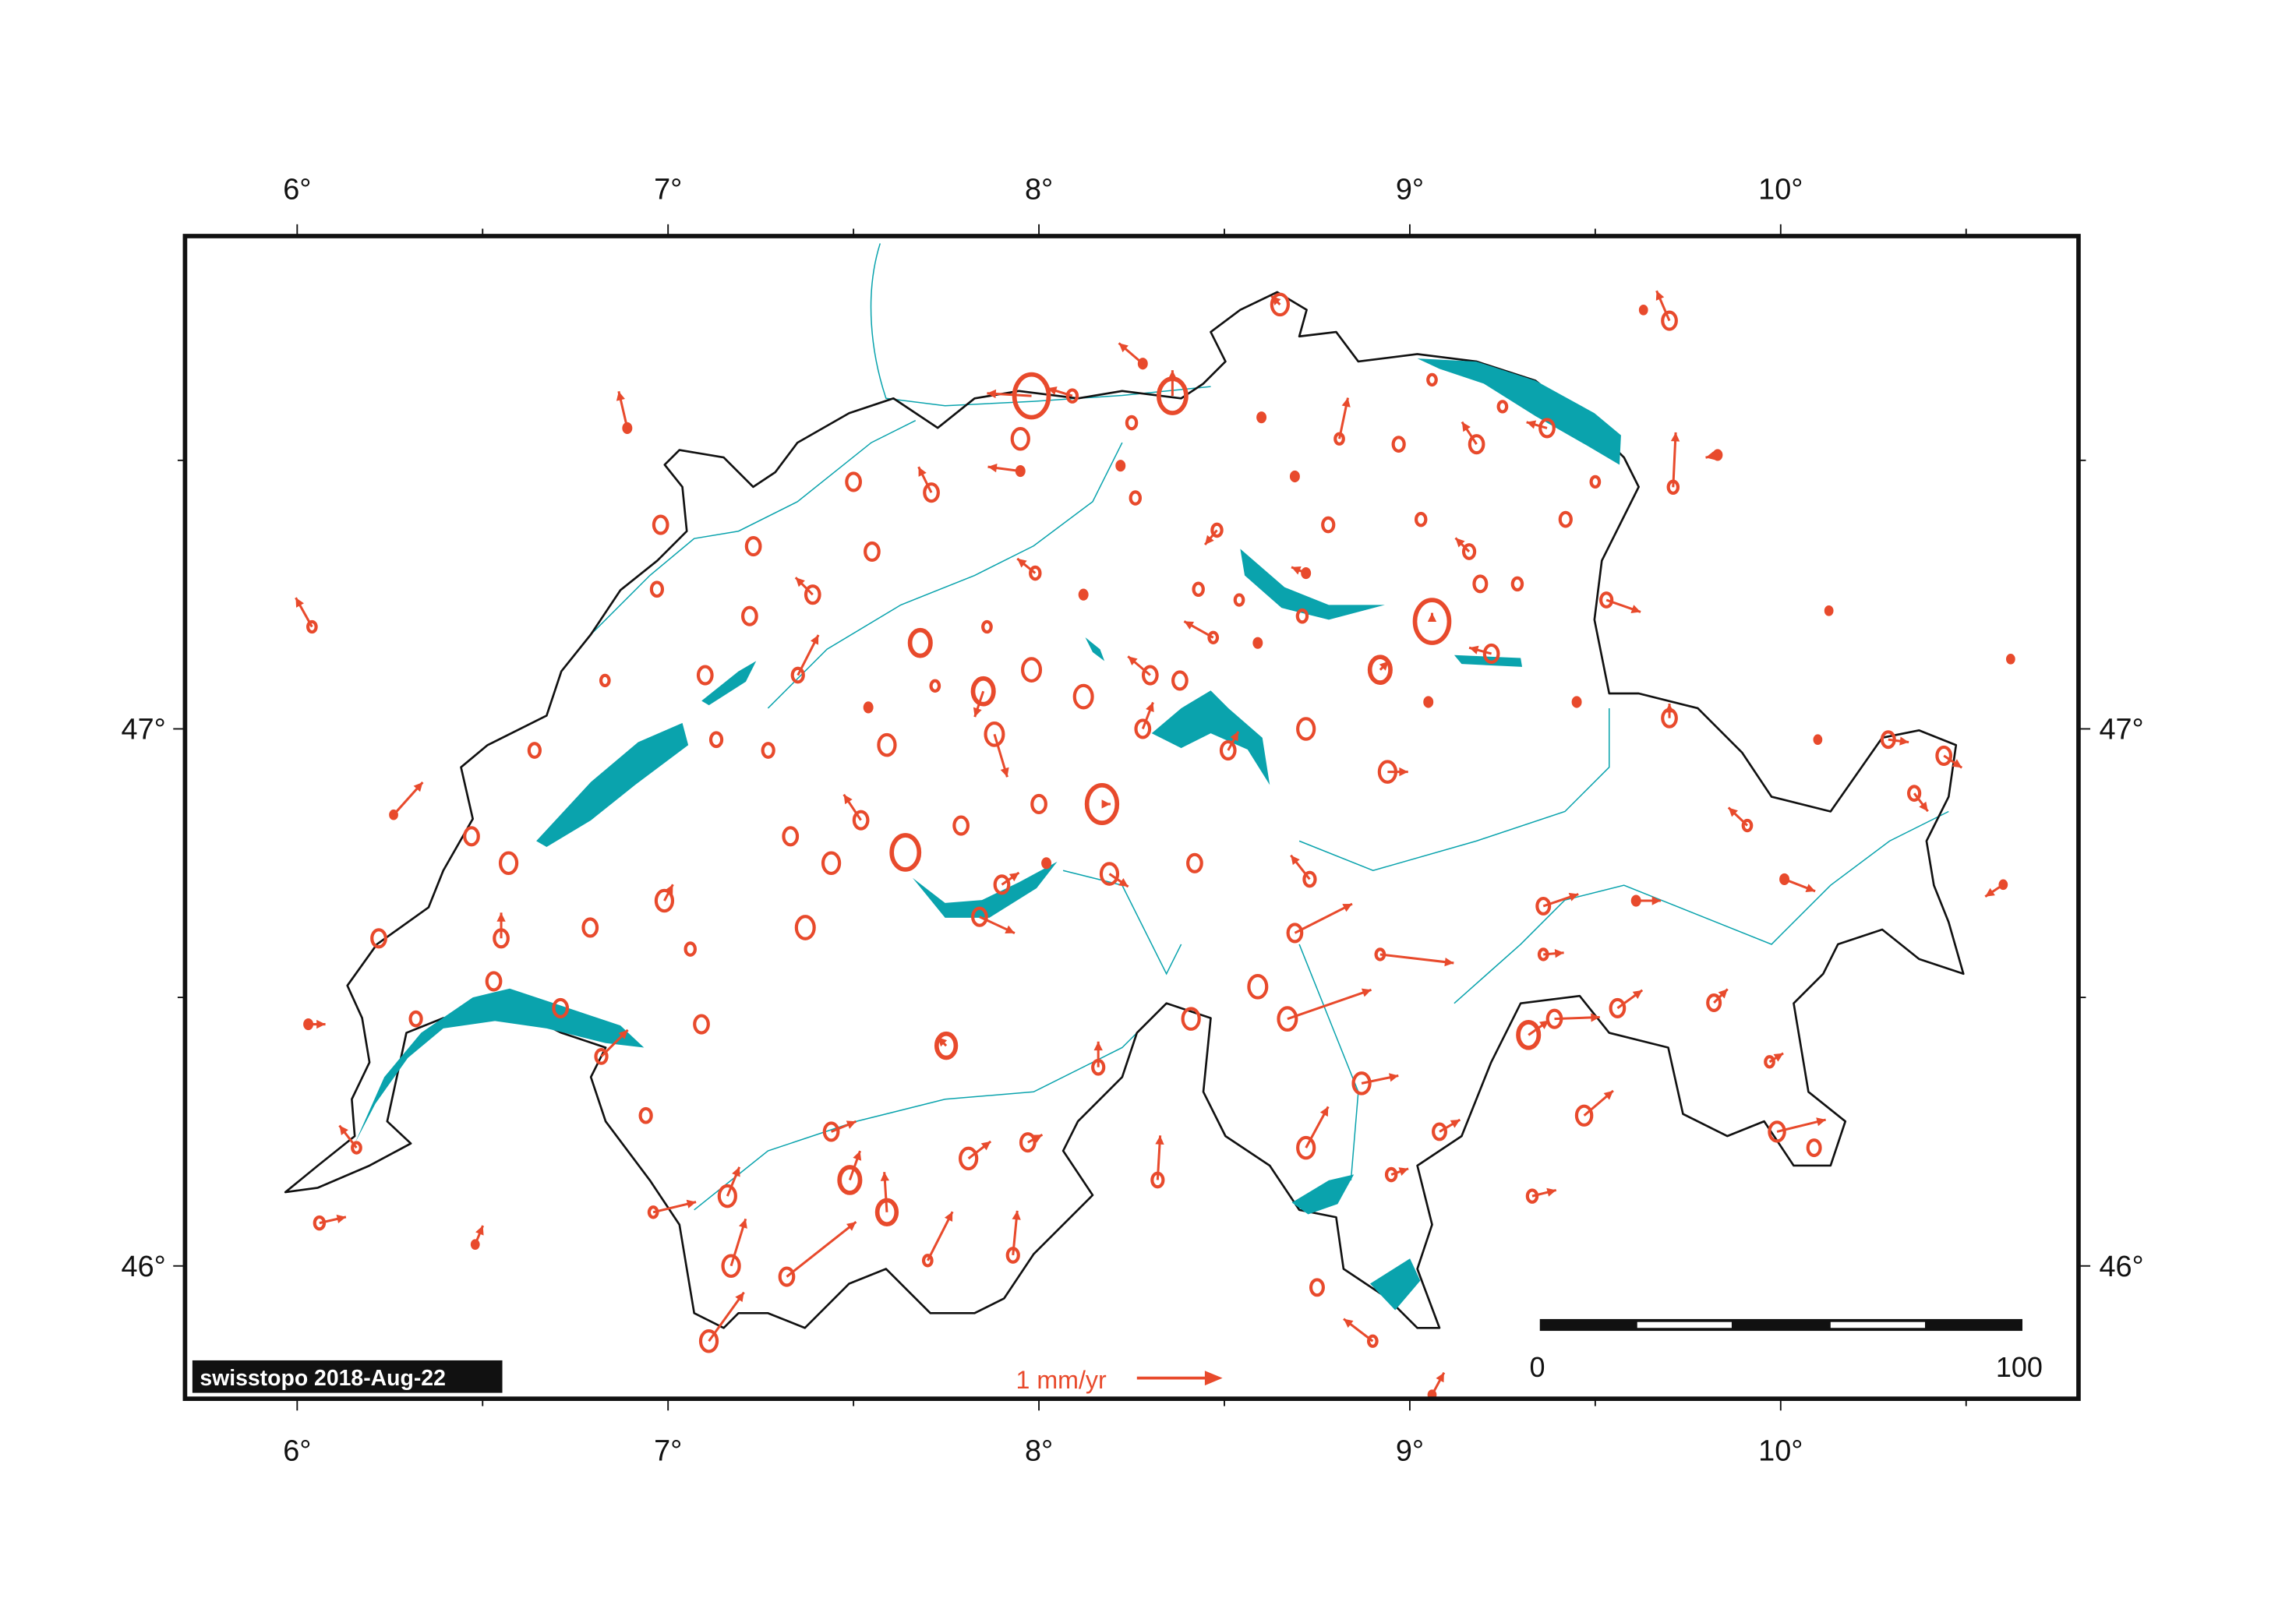 The image size is (2296, 1623). Describe the element at coordinates (1395, 1284) in the screenshot. I see `lake-lugano` at that location.